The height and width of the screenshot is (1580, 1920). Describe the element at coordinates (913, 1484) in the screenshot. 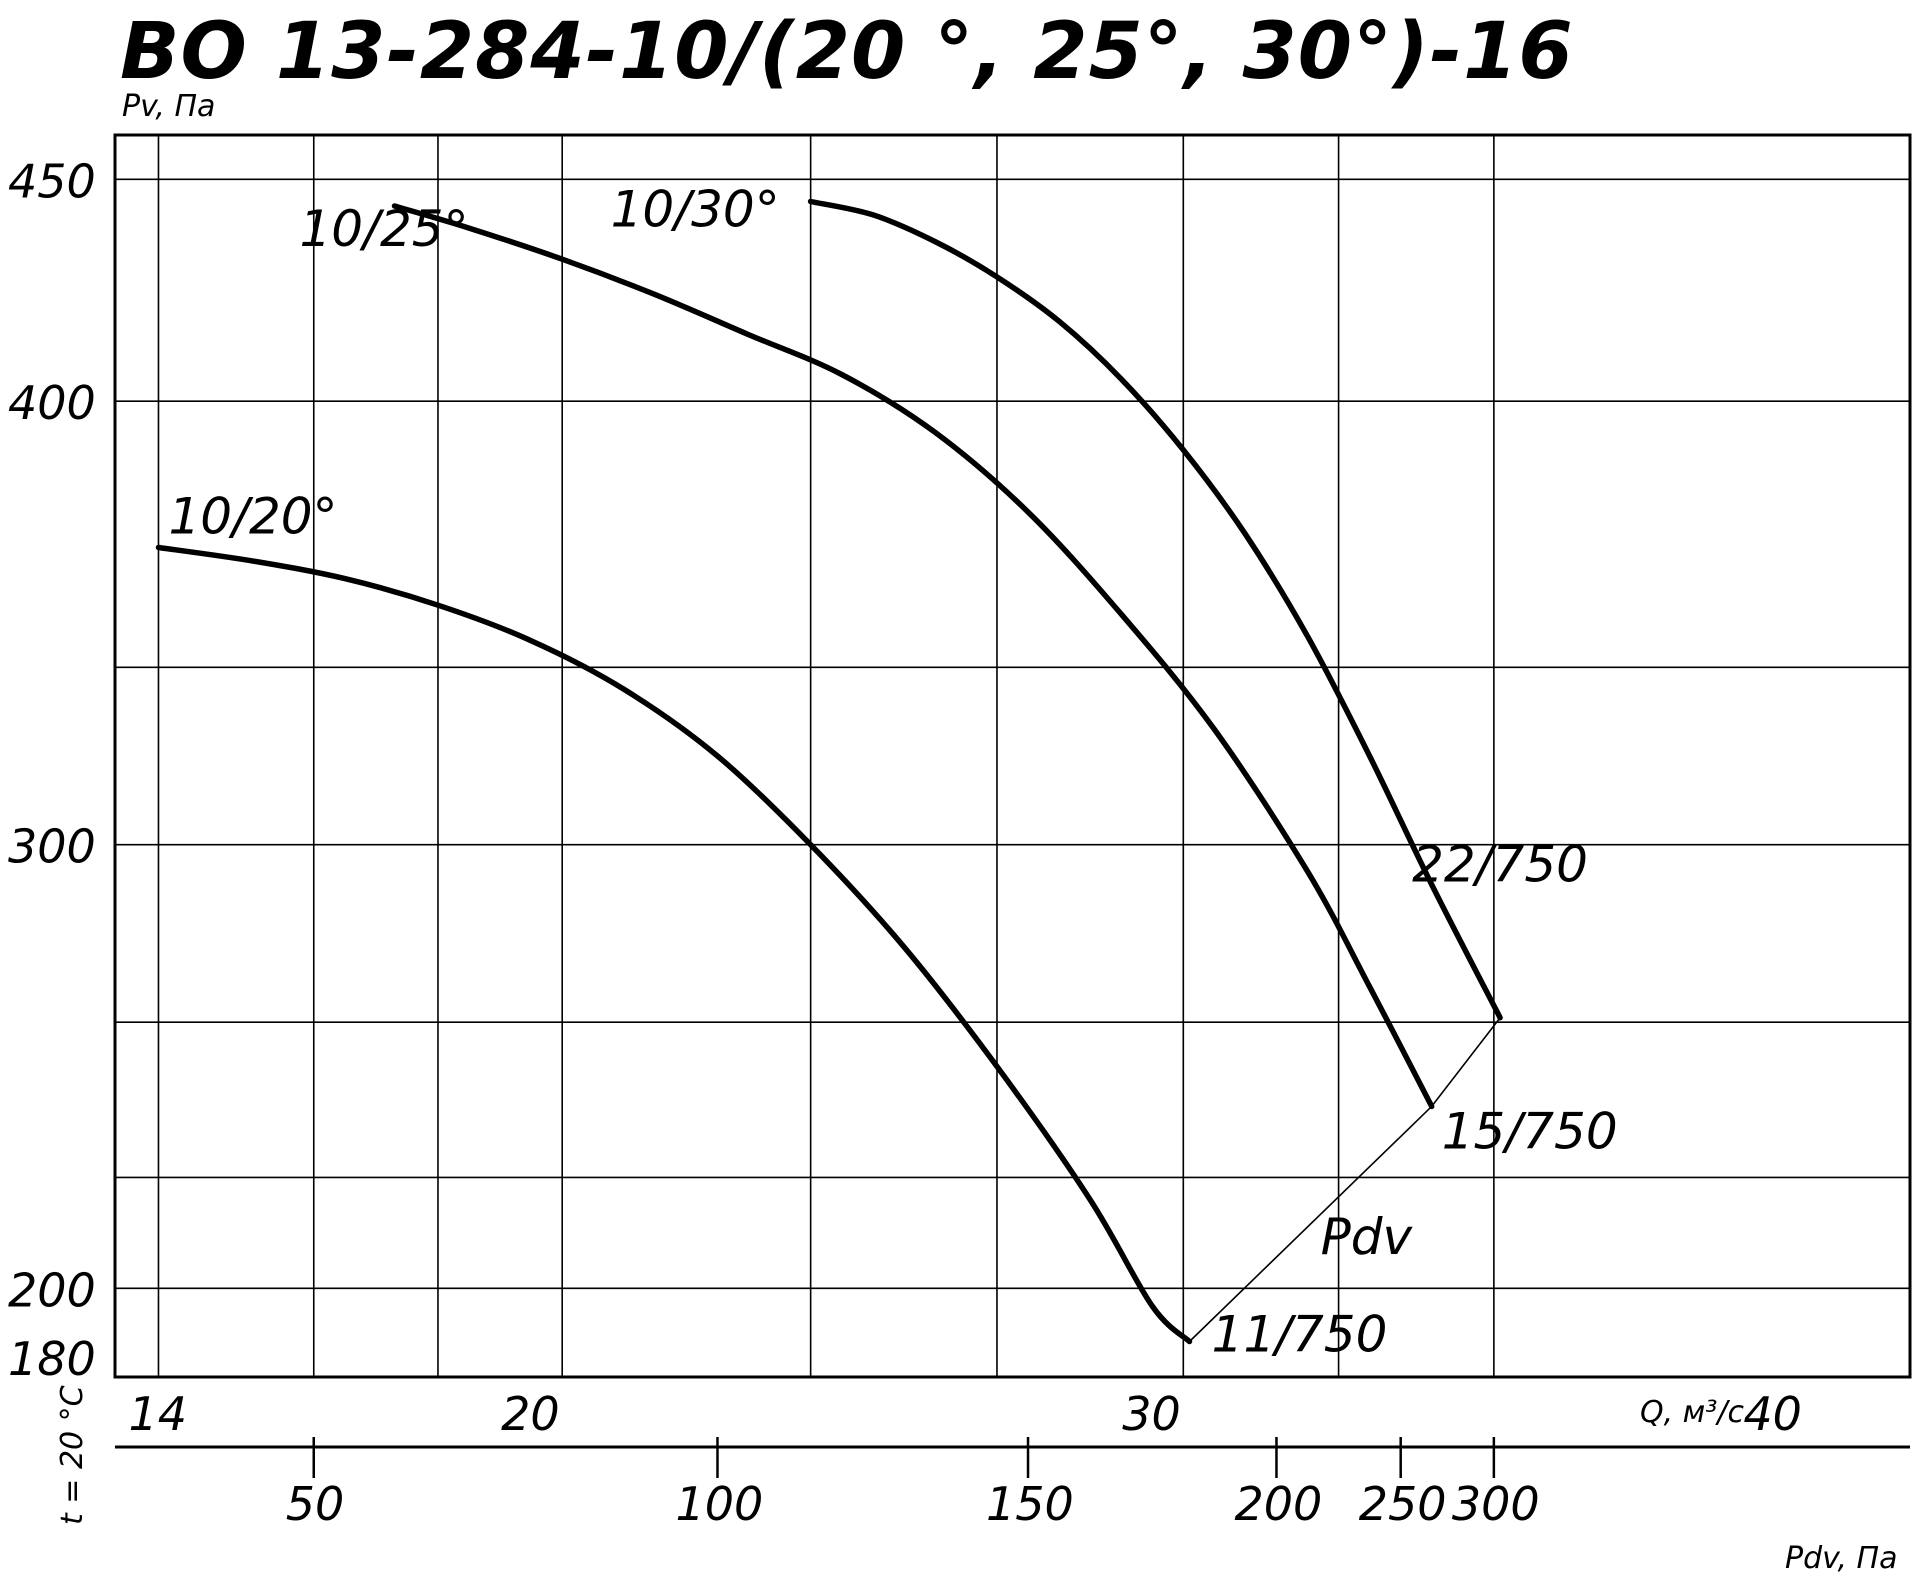

I see `pdv-tick-marks: 50 100 150 200 250 300` at that location.